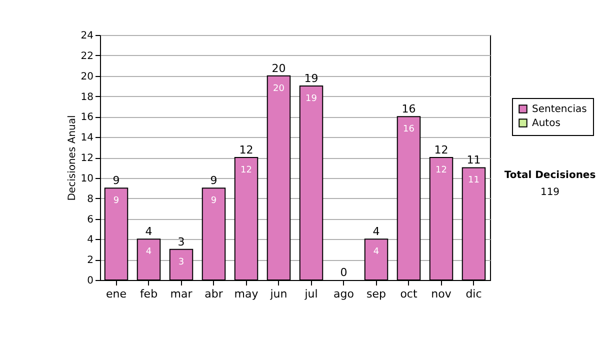  I want to click on x-tick-label: sep, so click(376, 294).